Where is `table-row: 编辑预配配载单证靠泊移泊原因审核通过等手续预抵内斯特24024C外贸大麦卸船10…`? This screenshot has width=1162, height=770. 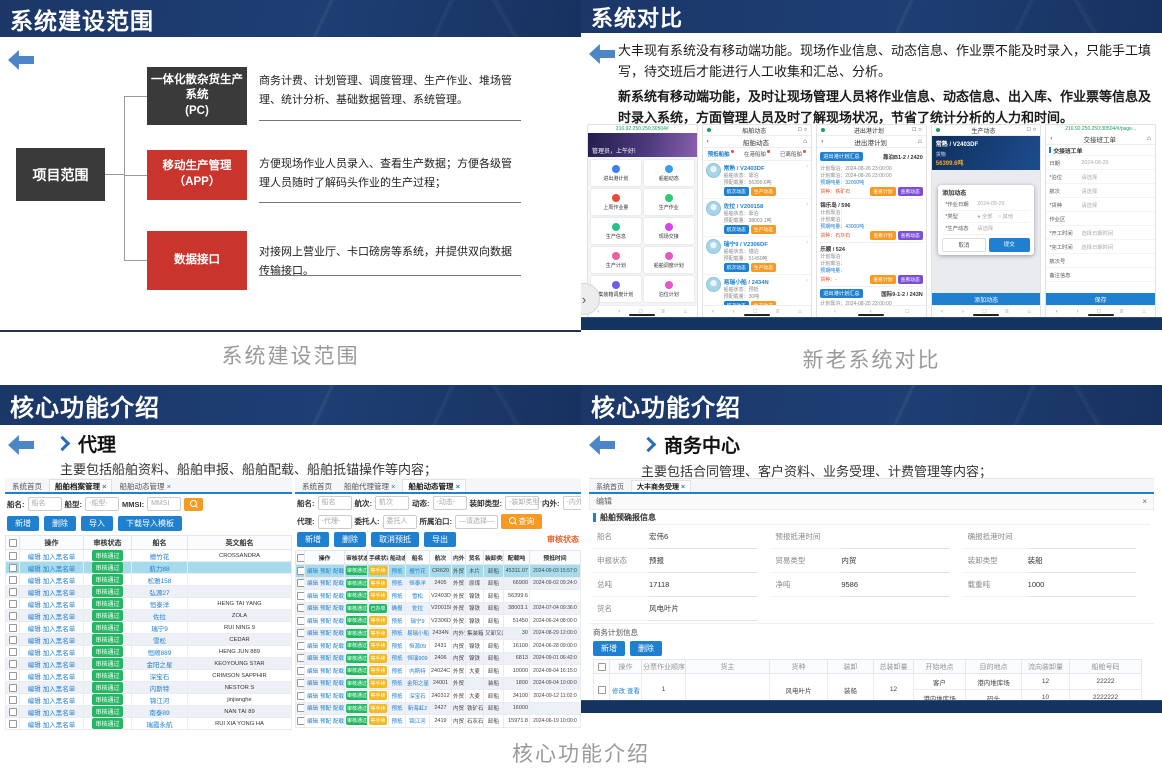
table-row: 编辑预配配载单证靠泊移泊原因审核通过等手续预抵内斯特24024C外贸大麦卸船10… is located at coordinates (438, 671).